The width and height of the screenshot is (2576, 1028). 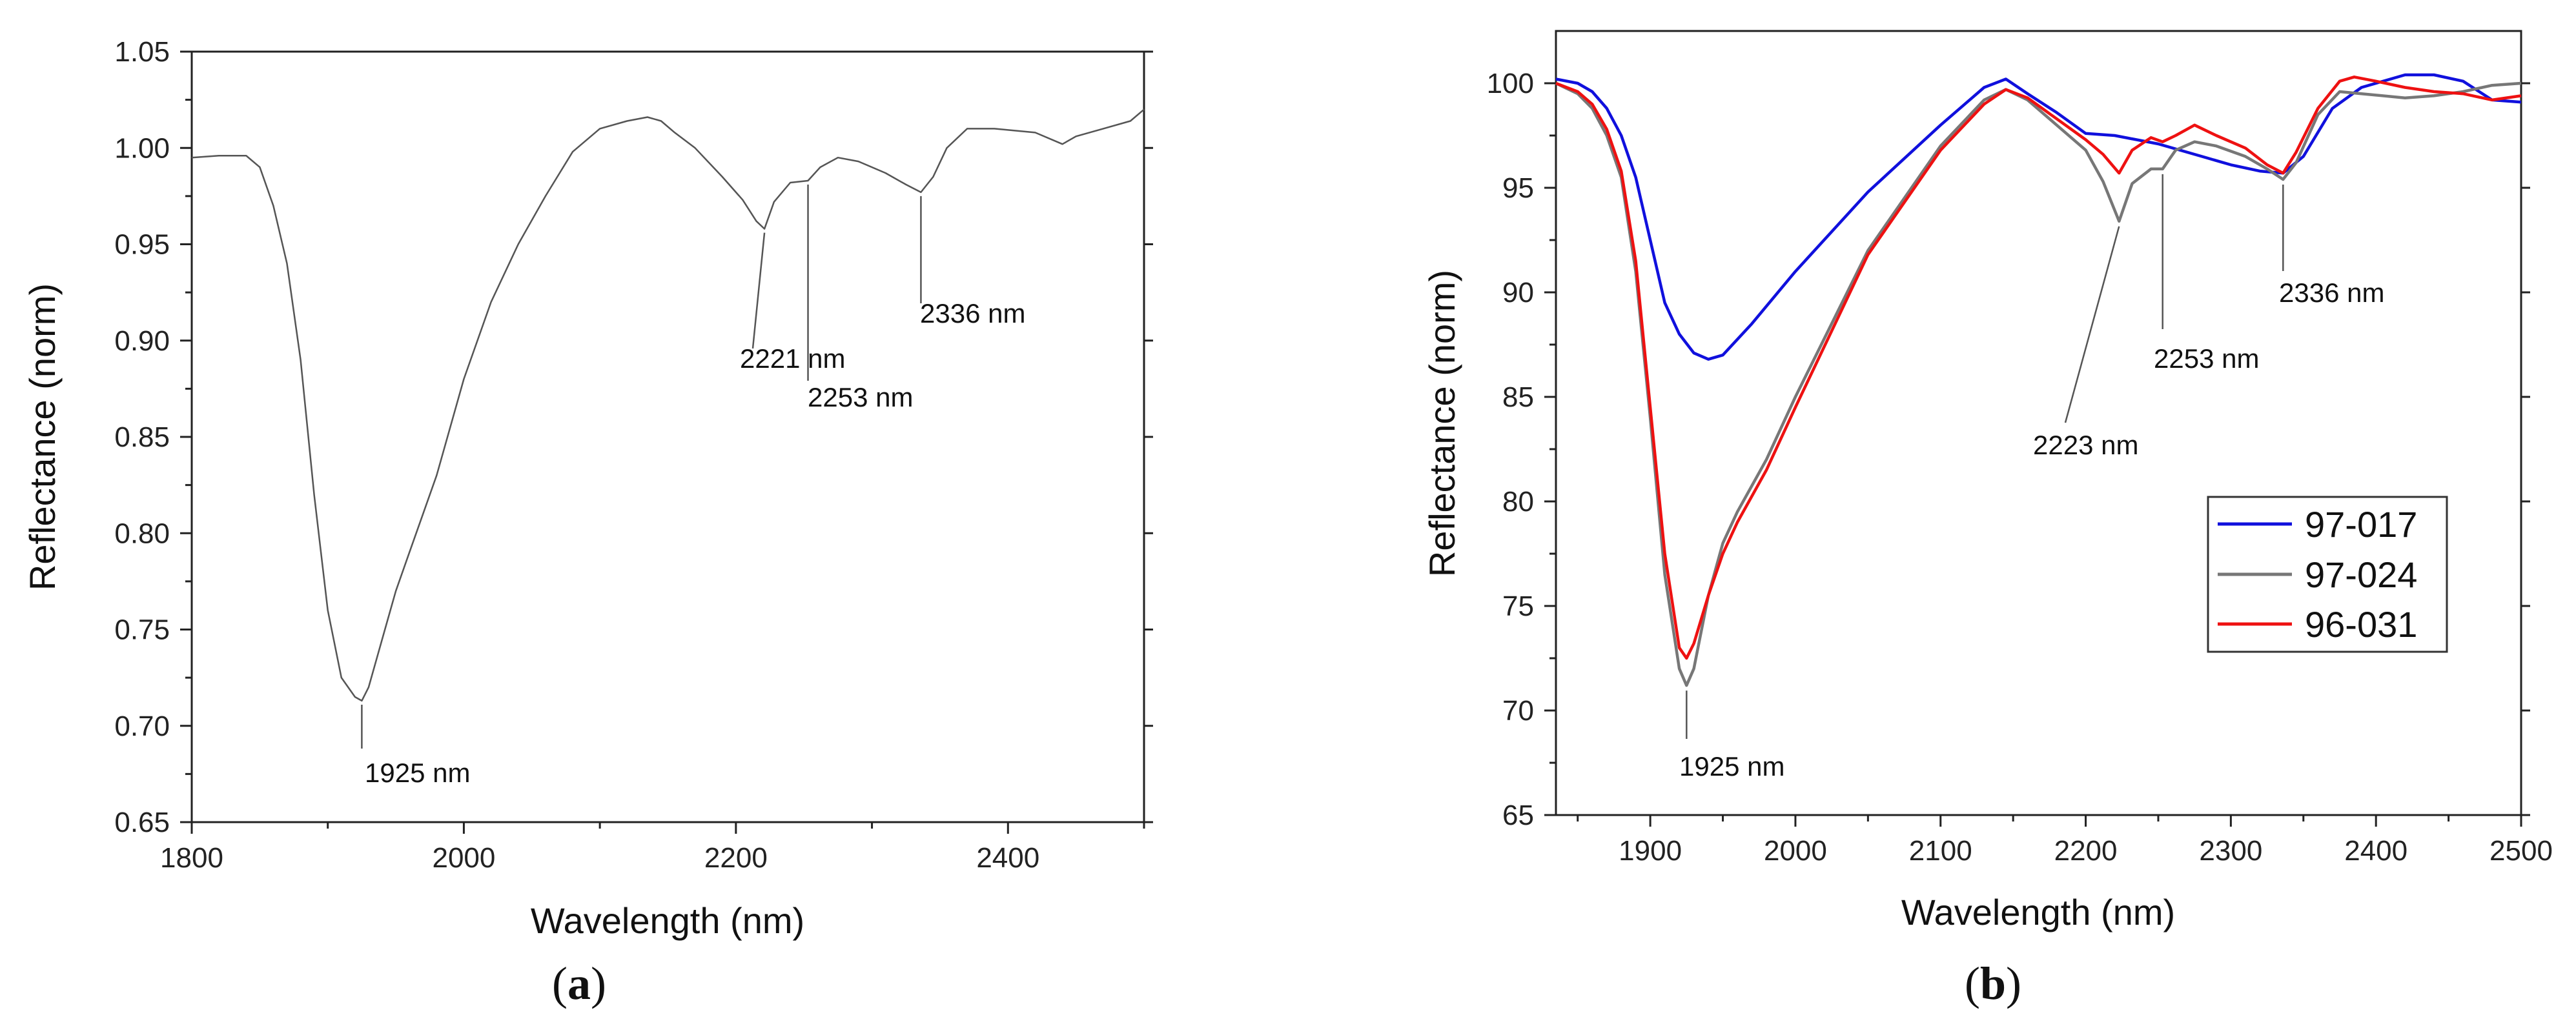 I want to click on y-tick-labels-a: 0.65 0.70 0.75 0.80 0.85 0.90 0.95 1.00 1.05, so click(x=142, y=437).